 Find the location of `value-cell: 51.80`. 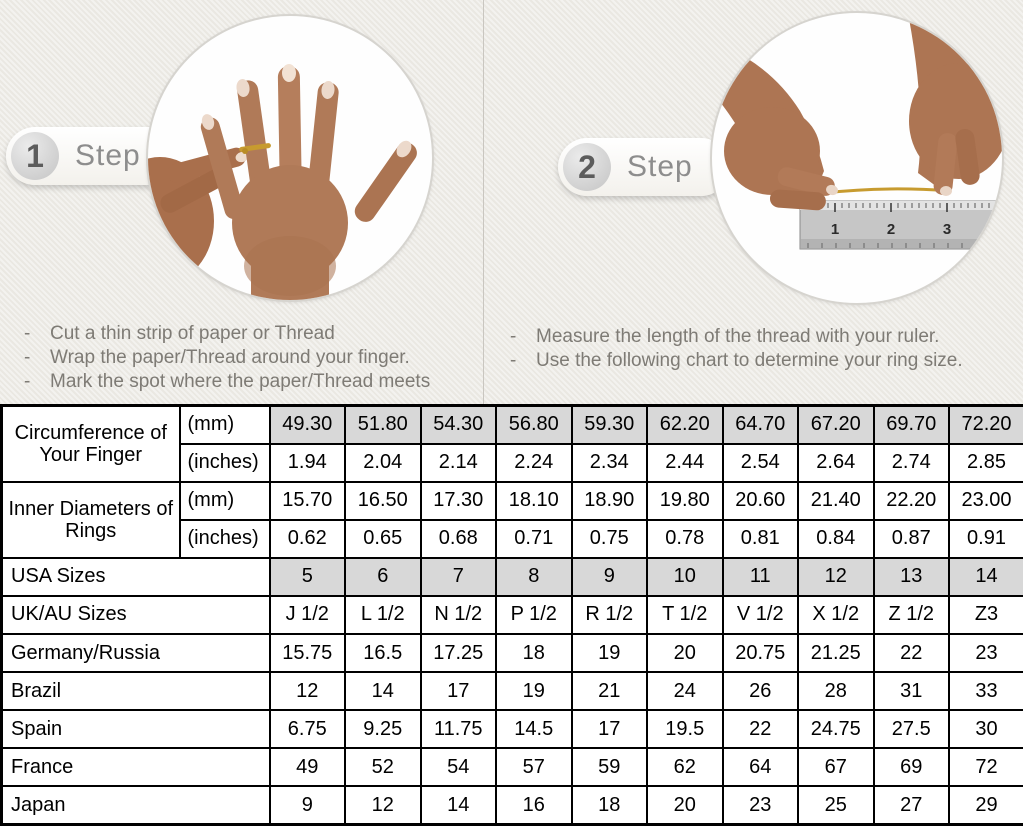

value-cell: 51.80 is located at coordinates (383, 424).